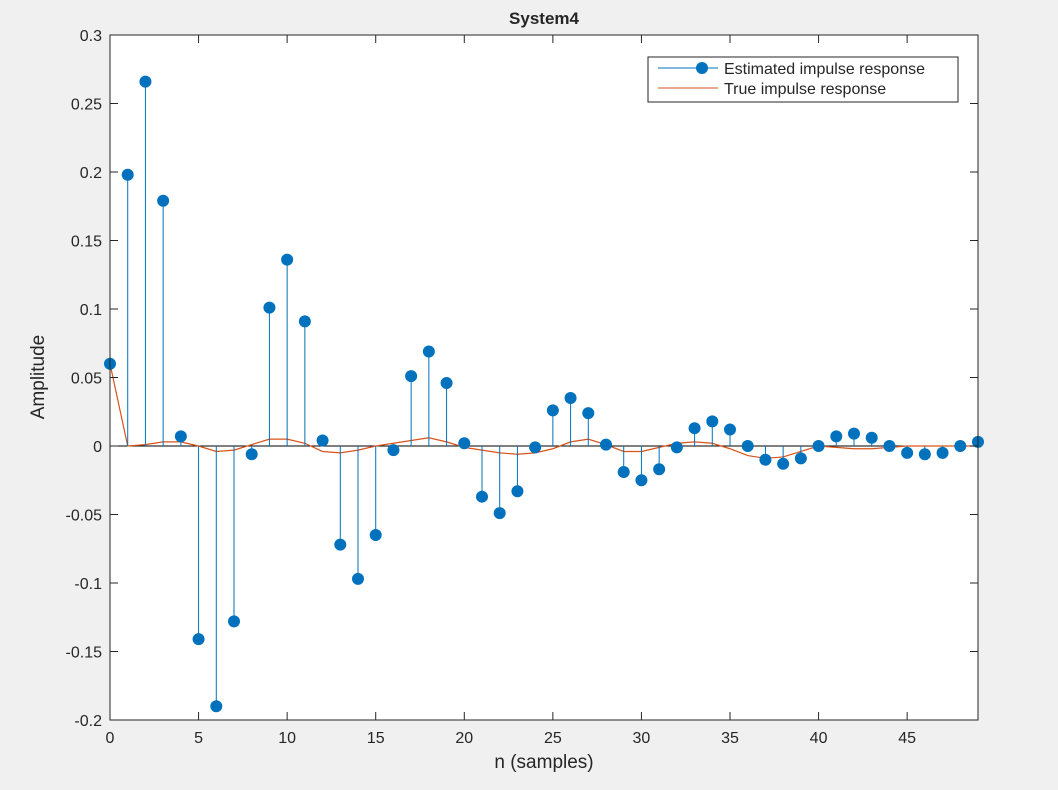 This screenshot has width=1058, height=790. I want to click on y-tick-label: -0.2, so click(88, 721).